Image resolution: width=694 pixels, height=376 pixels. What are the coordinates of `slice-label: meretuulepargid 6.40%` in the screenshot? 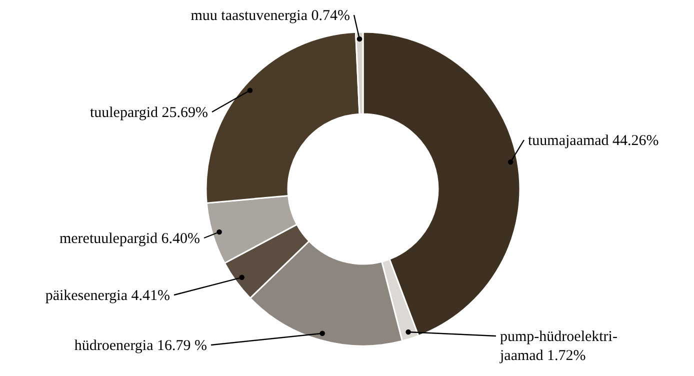 It's located at (129, 239).